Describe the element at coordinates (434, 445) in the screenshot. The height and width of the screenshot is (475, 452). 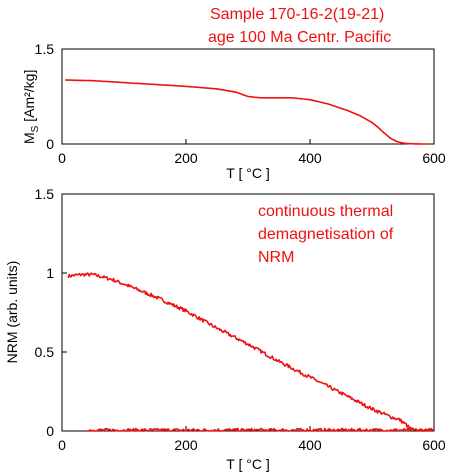
I see `nrm-xtick-label: 600` at that location.